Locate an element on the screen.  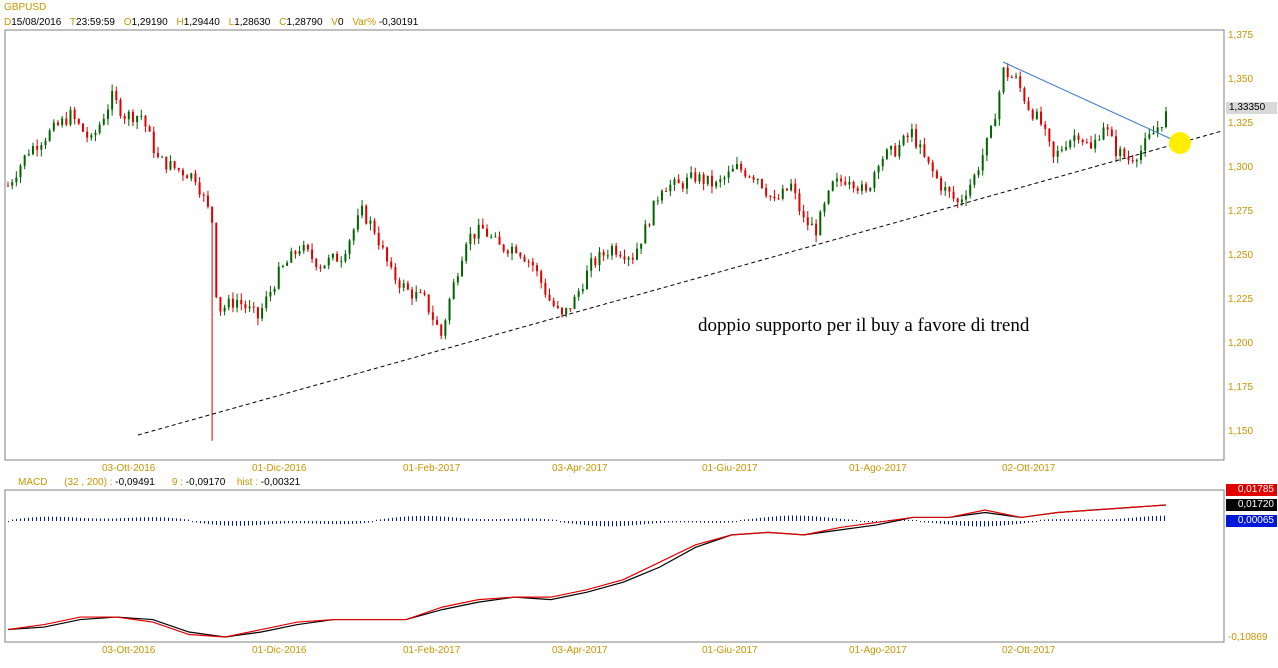
resistance-trendline is located at coordinates (1091, 102).